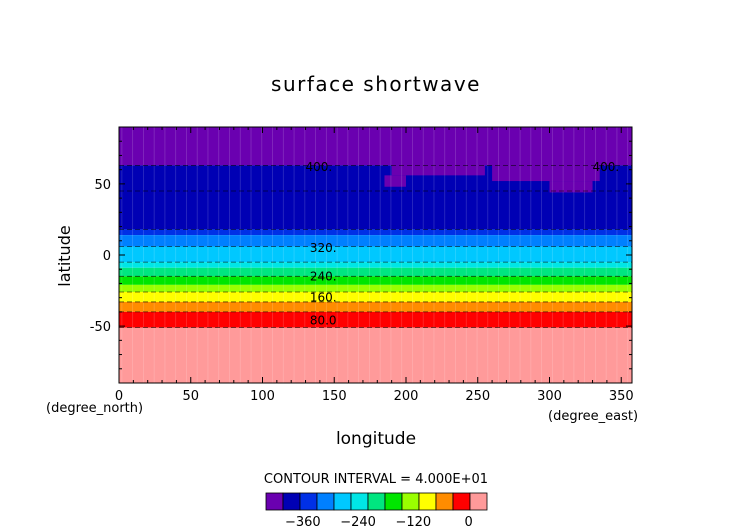 This screenshot has width=752, height=532. What do you see at coordinates (100, 327) in the screenshot?
I see `y-tick-label: -50` at bounding box center [100, 327].